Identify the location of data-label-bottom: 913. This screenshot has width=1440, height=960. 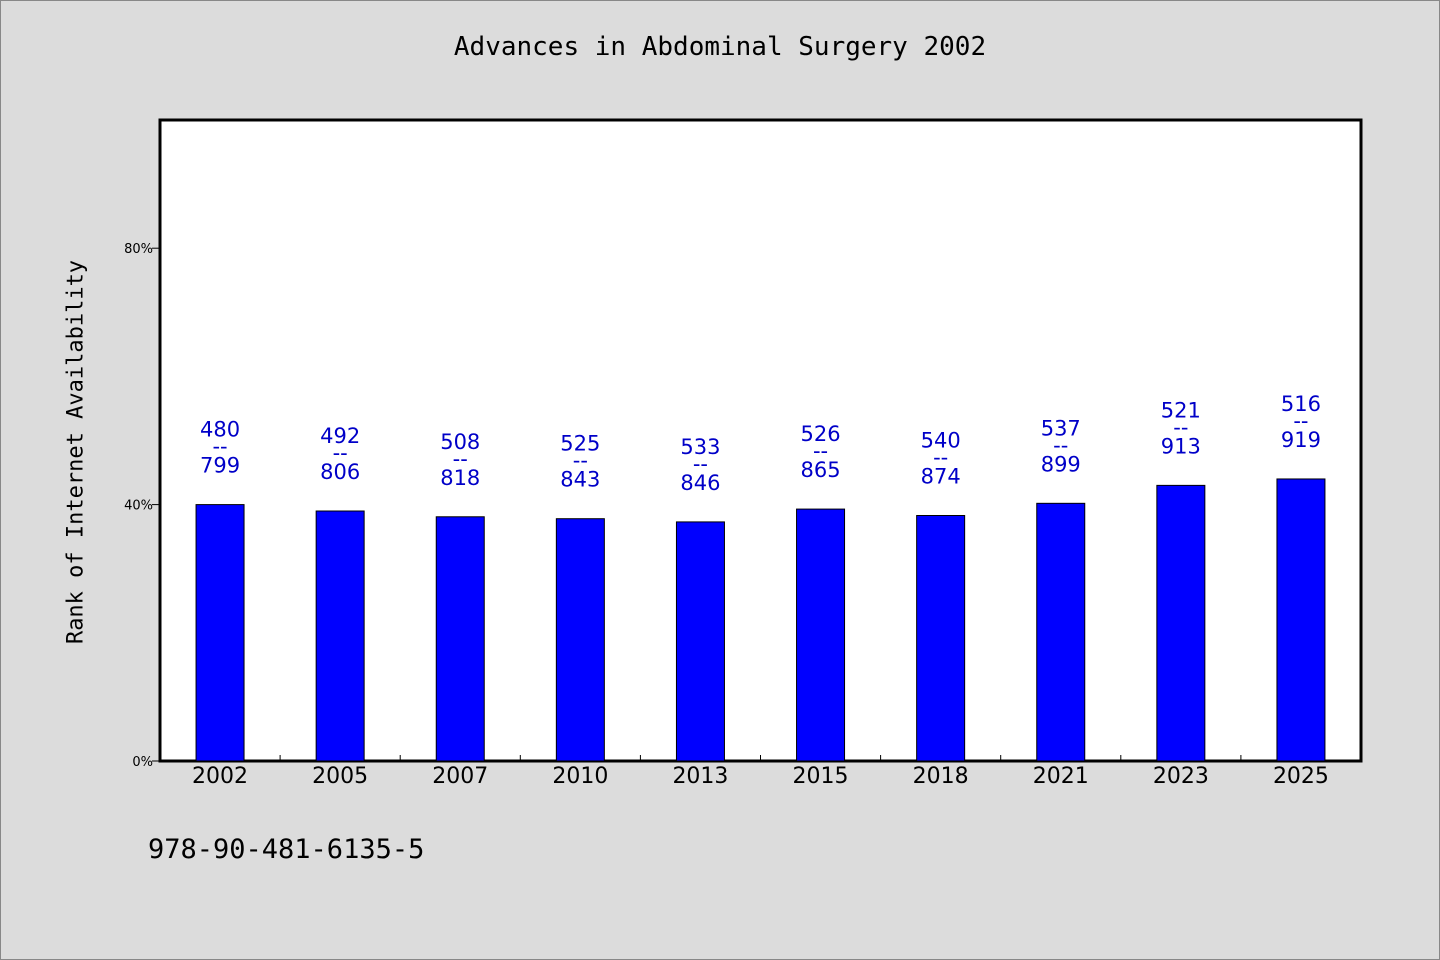
(1181, 446).